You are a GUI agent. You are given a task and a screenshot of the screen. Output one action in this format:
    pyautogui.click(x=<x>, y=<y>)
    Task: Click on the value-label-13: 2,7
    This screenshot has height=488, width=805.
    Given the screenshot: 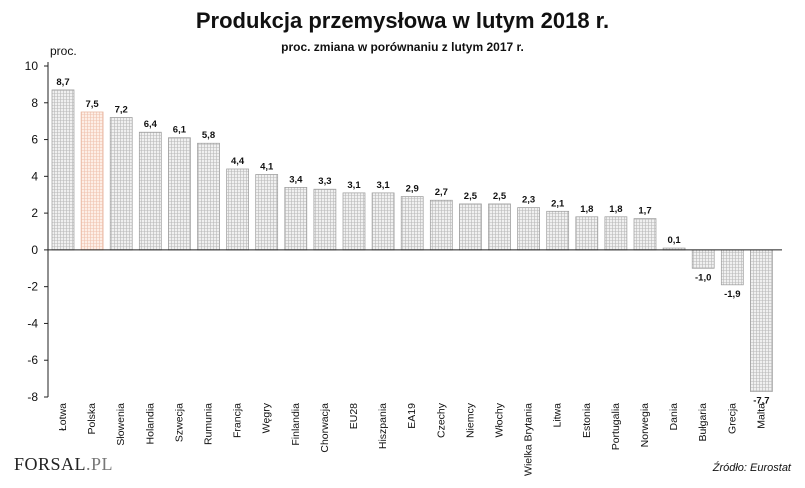 What is the action you would take?
    pyautogui.click(x=441, y=192)
    